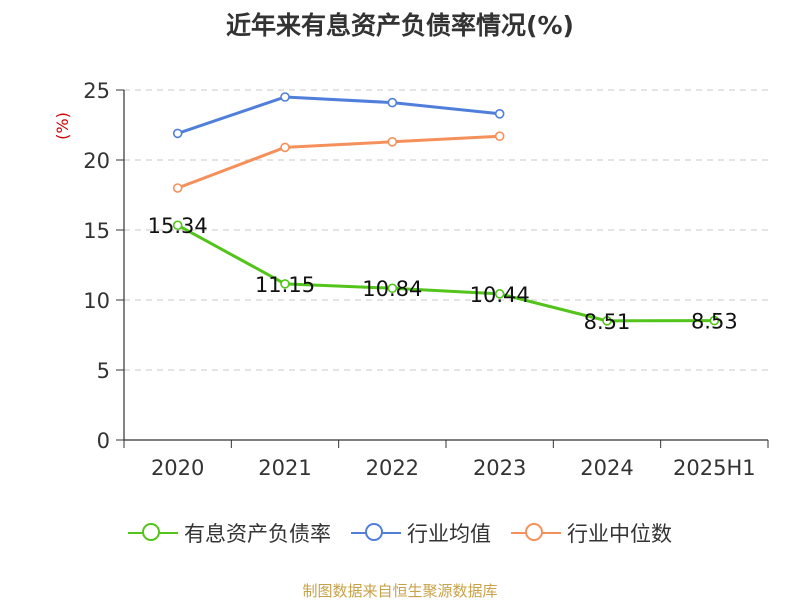 This screenshot has height=601, width=800. Describe the element at coordinates (499, 468) in the screenshot. I see `x-tick-label: 2023` at that location.